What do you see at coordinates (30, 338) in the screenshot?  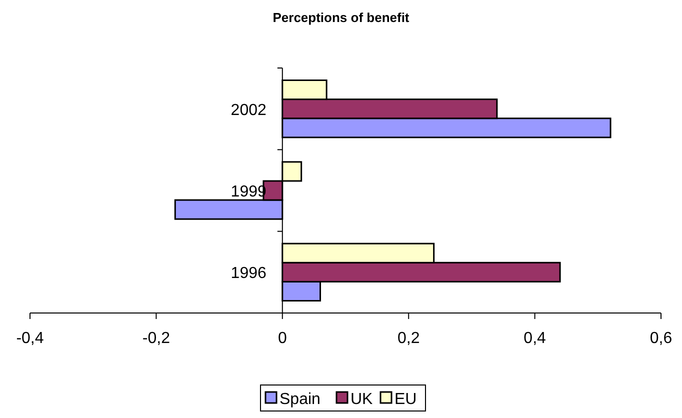 I see `x-tick-label: -0,4` at bounding box center [30, 338].